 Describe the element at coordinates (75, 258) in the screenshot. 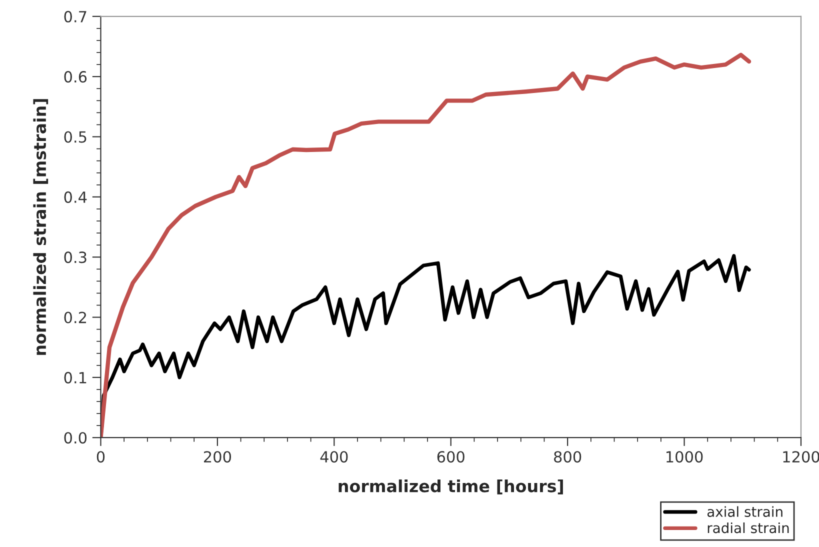

I see `y-tick-label: 0.3` at that location.